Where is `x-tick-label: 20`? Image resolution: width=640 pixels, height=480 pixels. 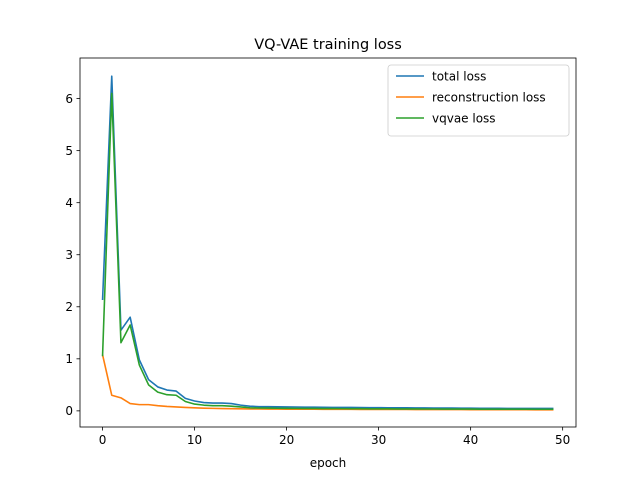
x-tick-label: 20 is located at coordinates (286, 440).